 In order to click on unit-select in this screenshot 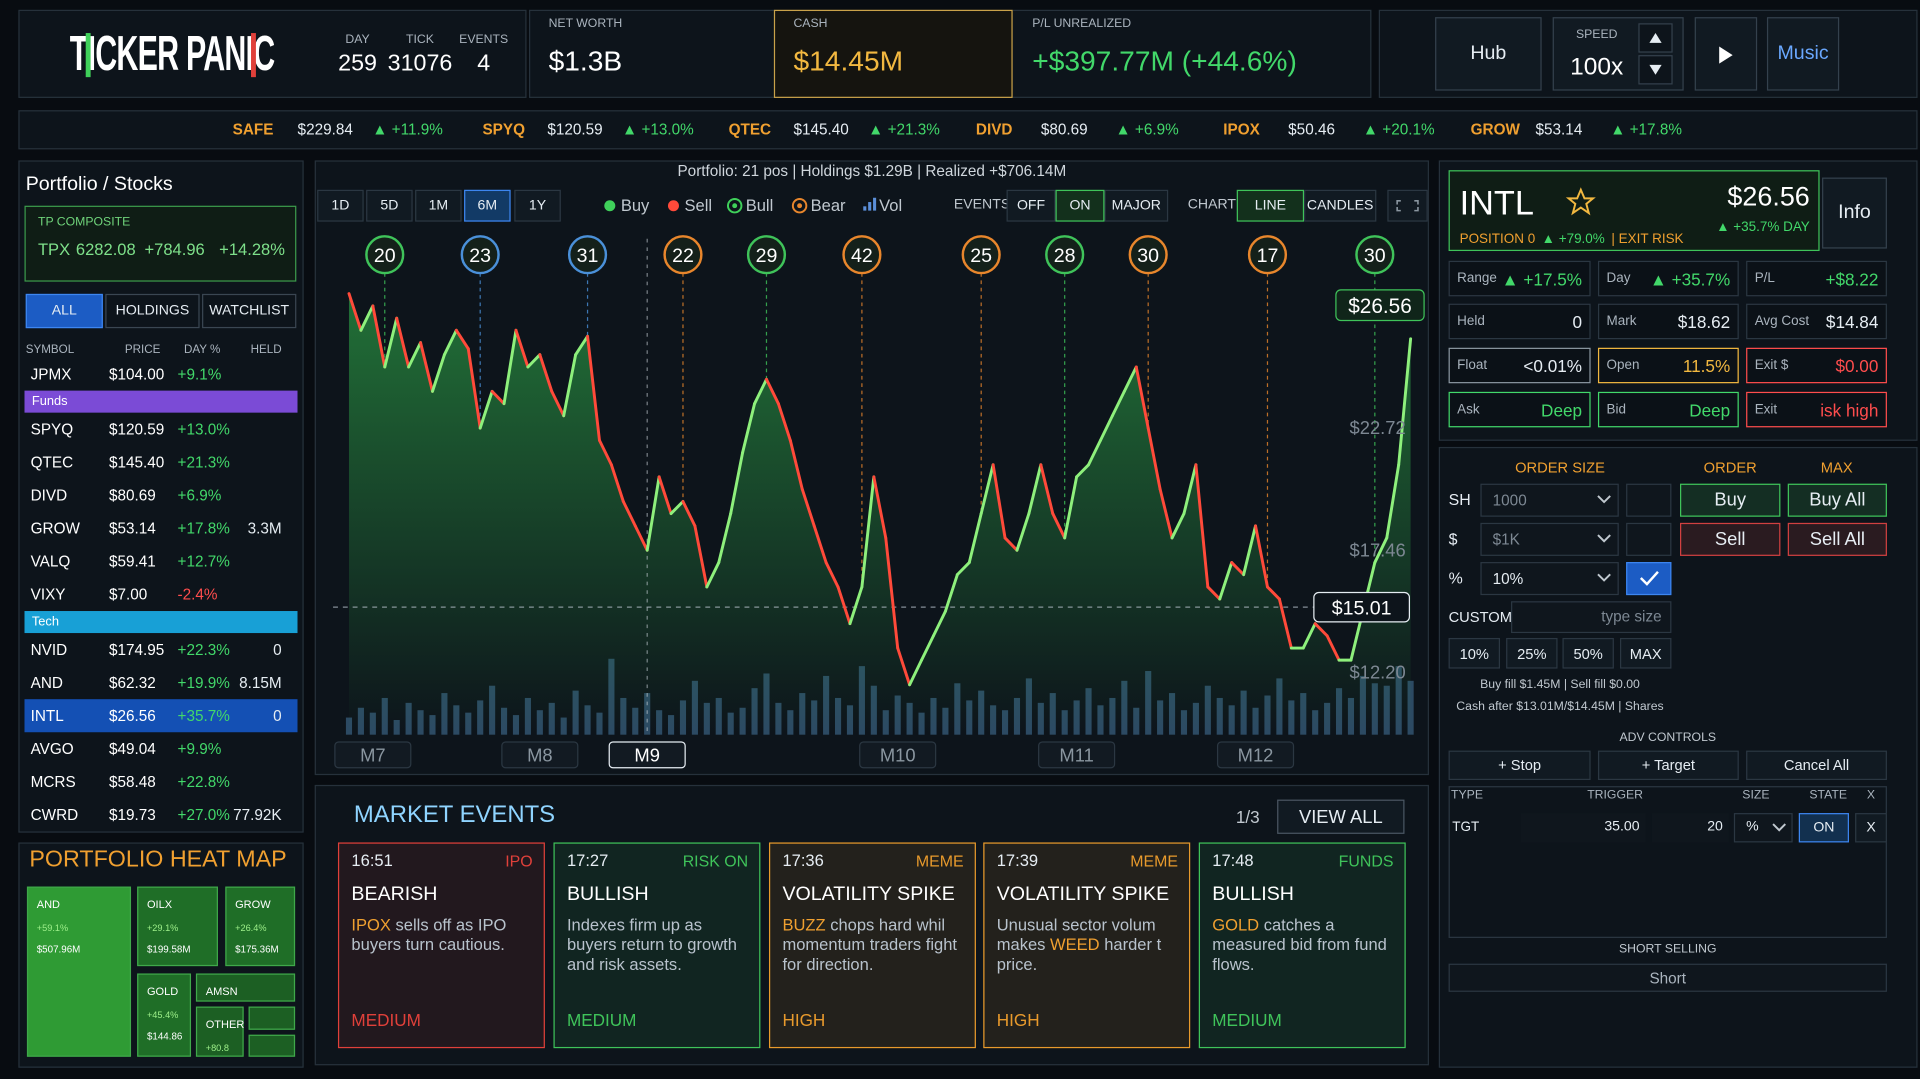, I will do `click(1763, 828)`.